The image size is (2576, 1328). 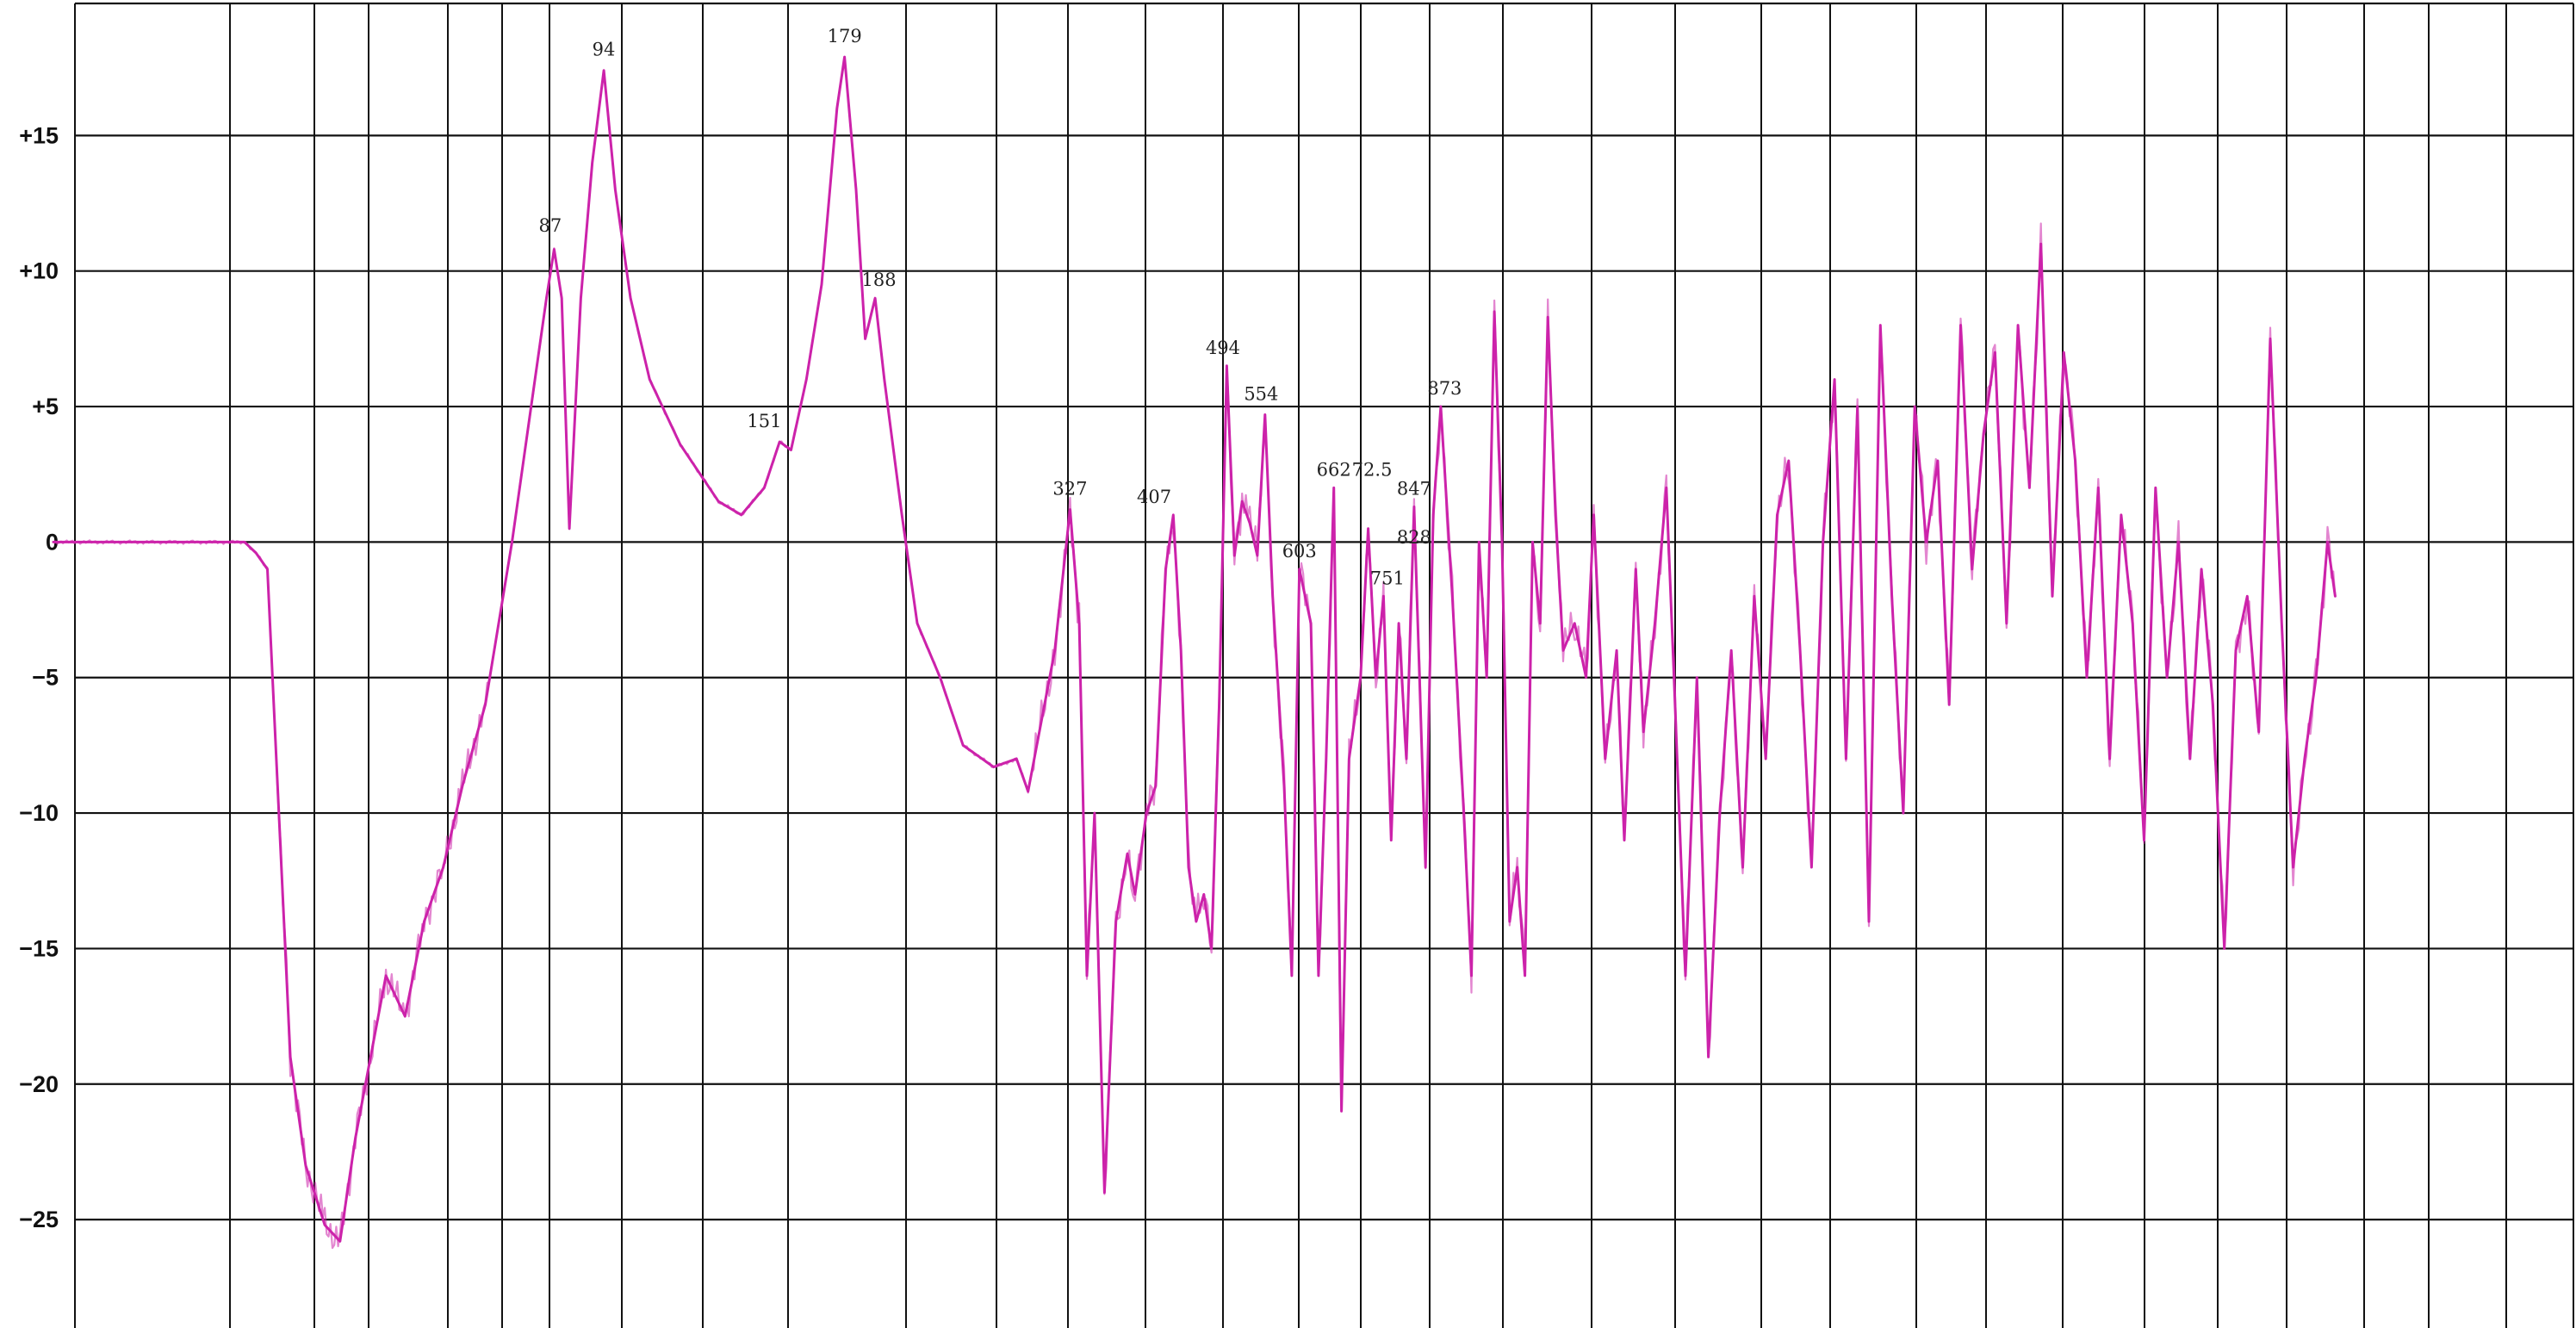 I want to click on peak-label: 87, so click(x=550, y=226).